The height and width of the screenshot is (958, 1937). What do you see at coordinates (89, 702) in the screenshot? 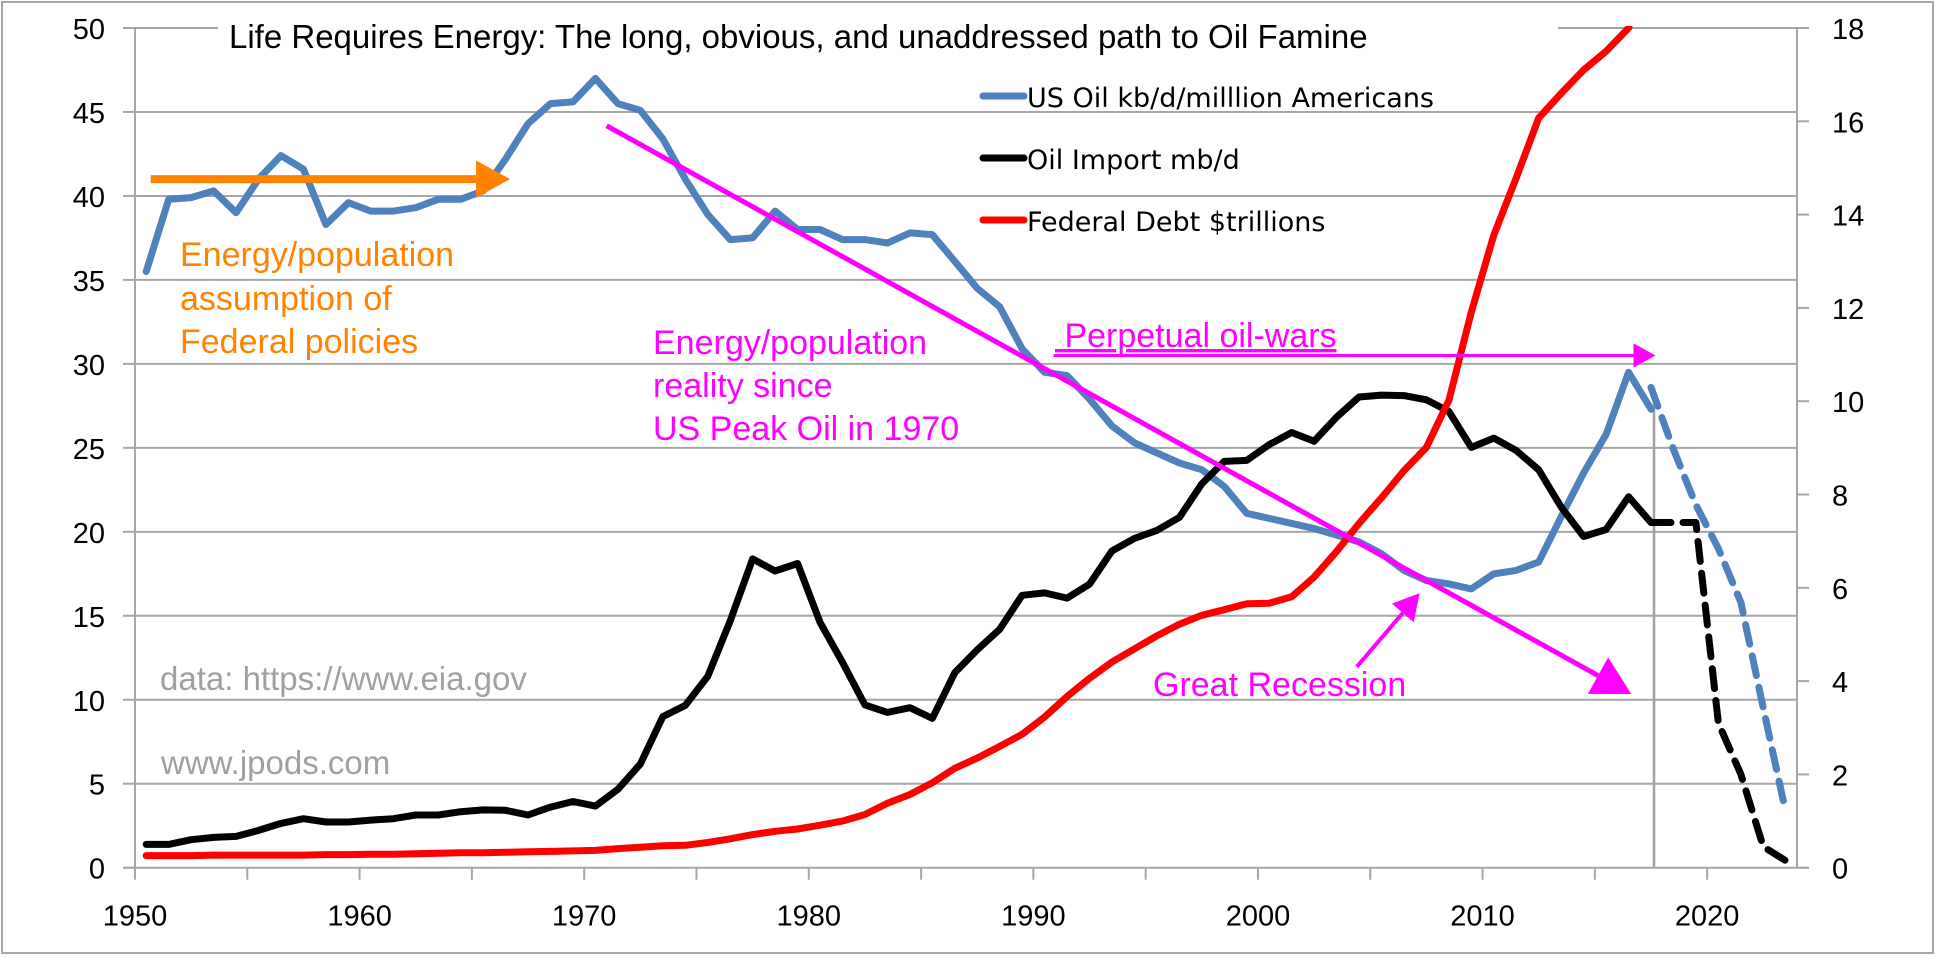
I see `y-left-tick-label: 10` at bounding box center [89, 702].